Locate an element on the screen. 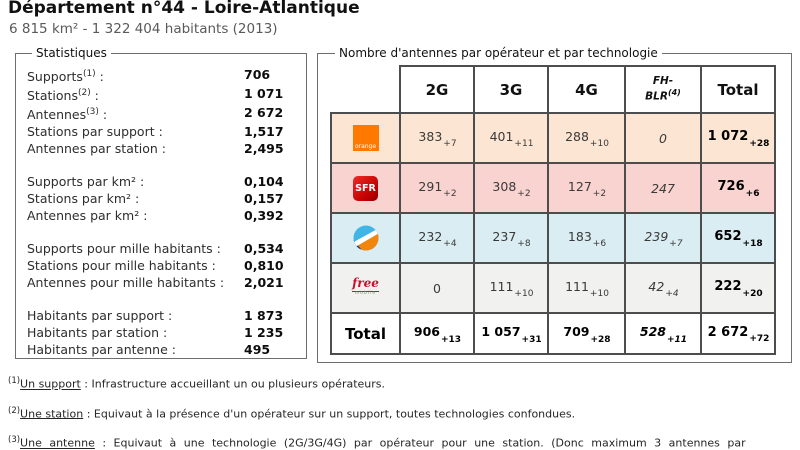 The image size is (800, 450). stat-value: 1 235 is located at coordinates (264, 333).